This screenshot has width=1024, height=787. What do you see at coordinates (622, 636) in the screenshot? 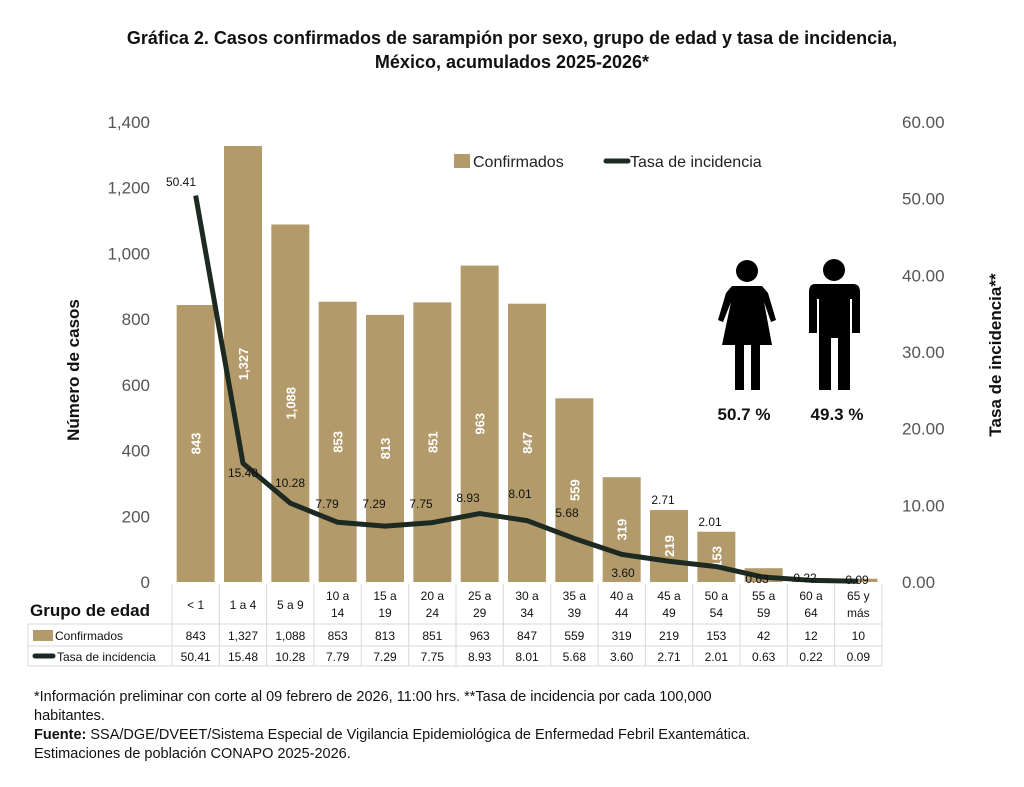
I see `table-cell-confirmados: 319` at bounding box center [622, 636].